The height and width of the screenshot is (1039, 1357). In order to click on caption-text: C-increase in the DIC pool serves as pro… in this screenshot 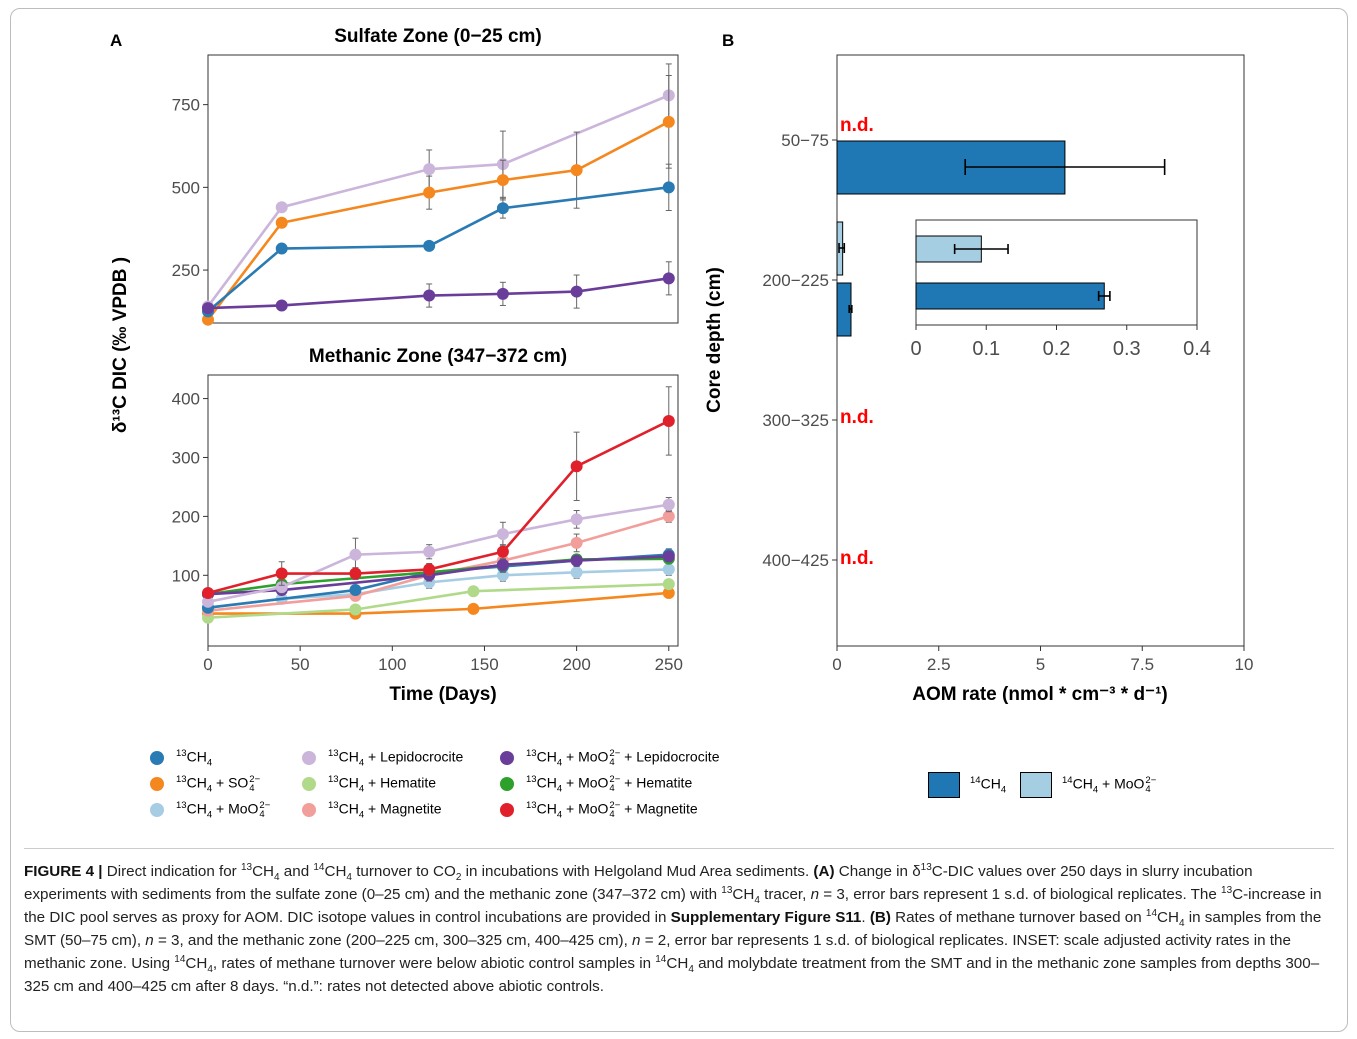, I will do `click(673, 906)`.